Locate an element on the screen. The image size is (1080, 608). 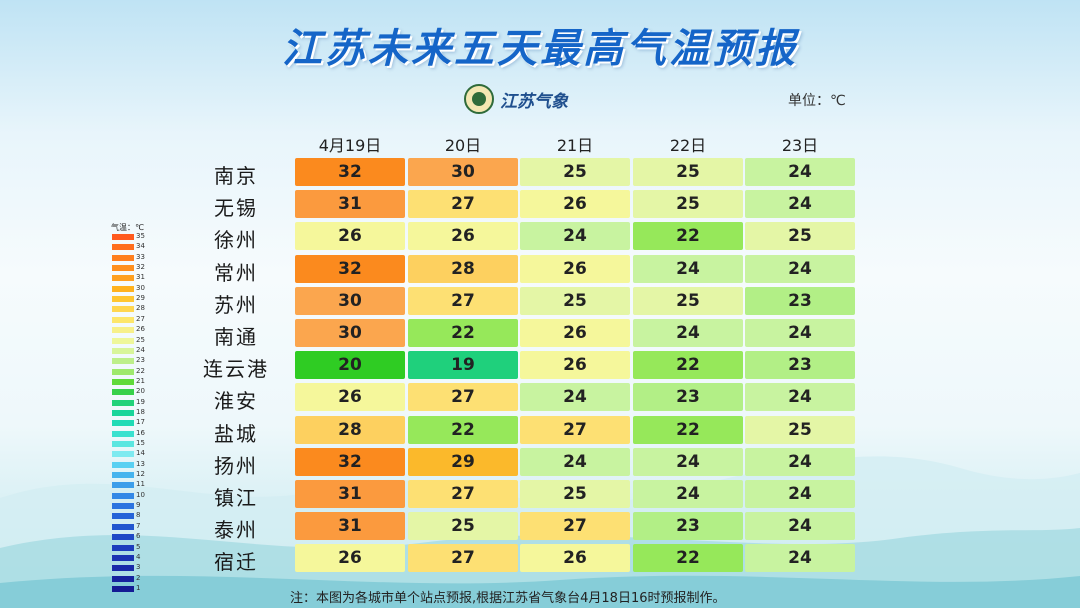
legend-label: 13 is located at coordinates (140, 463).